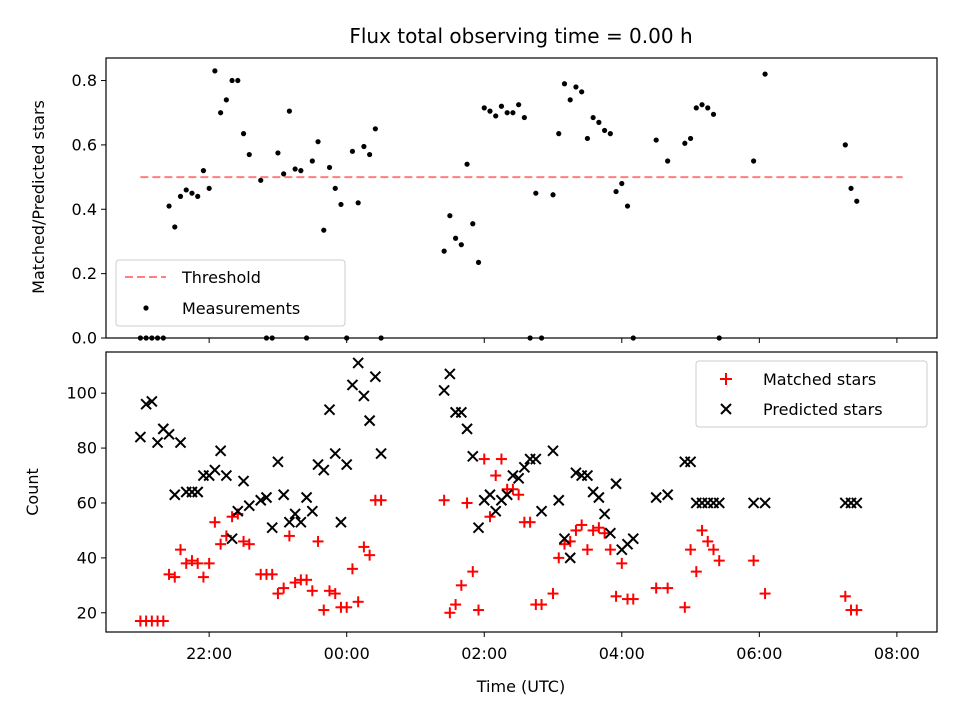  I want to click on y-tick-label: 60, so click(87, 502).